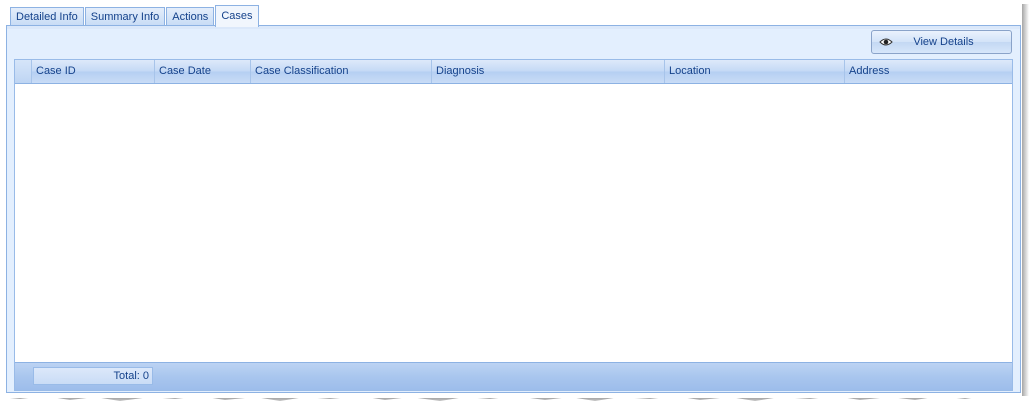 The image size is (1029, 409). I want to click on column-header-diagnosis: Diagnosis, so click(548, 71).